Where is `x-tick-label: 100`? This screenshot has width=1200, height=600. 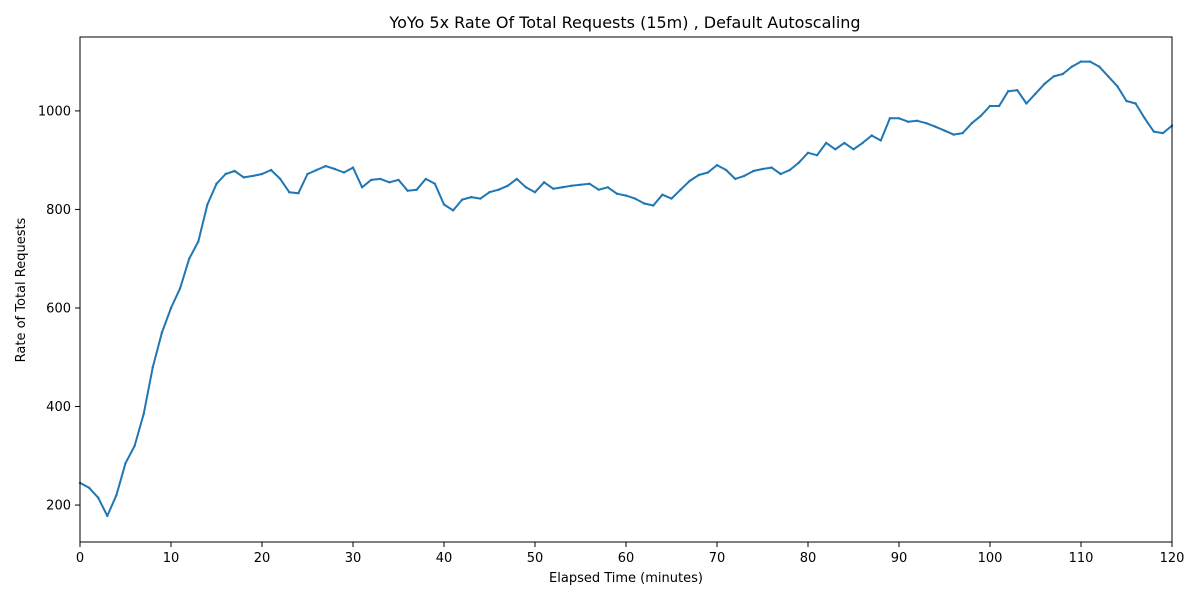 x-tick-label: 100 is located at coordinates (990, 558).